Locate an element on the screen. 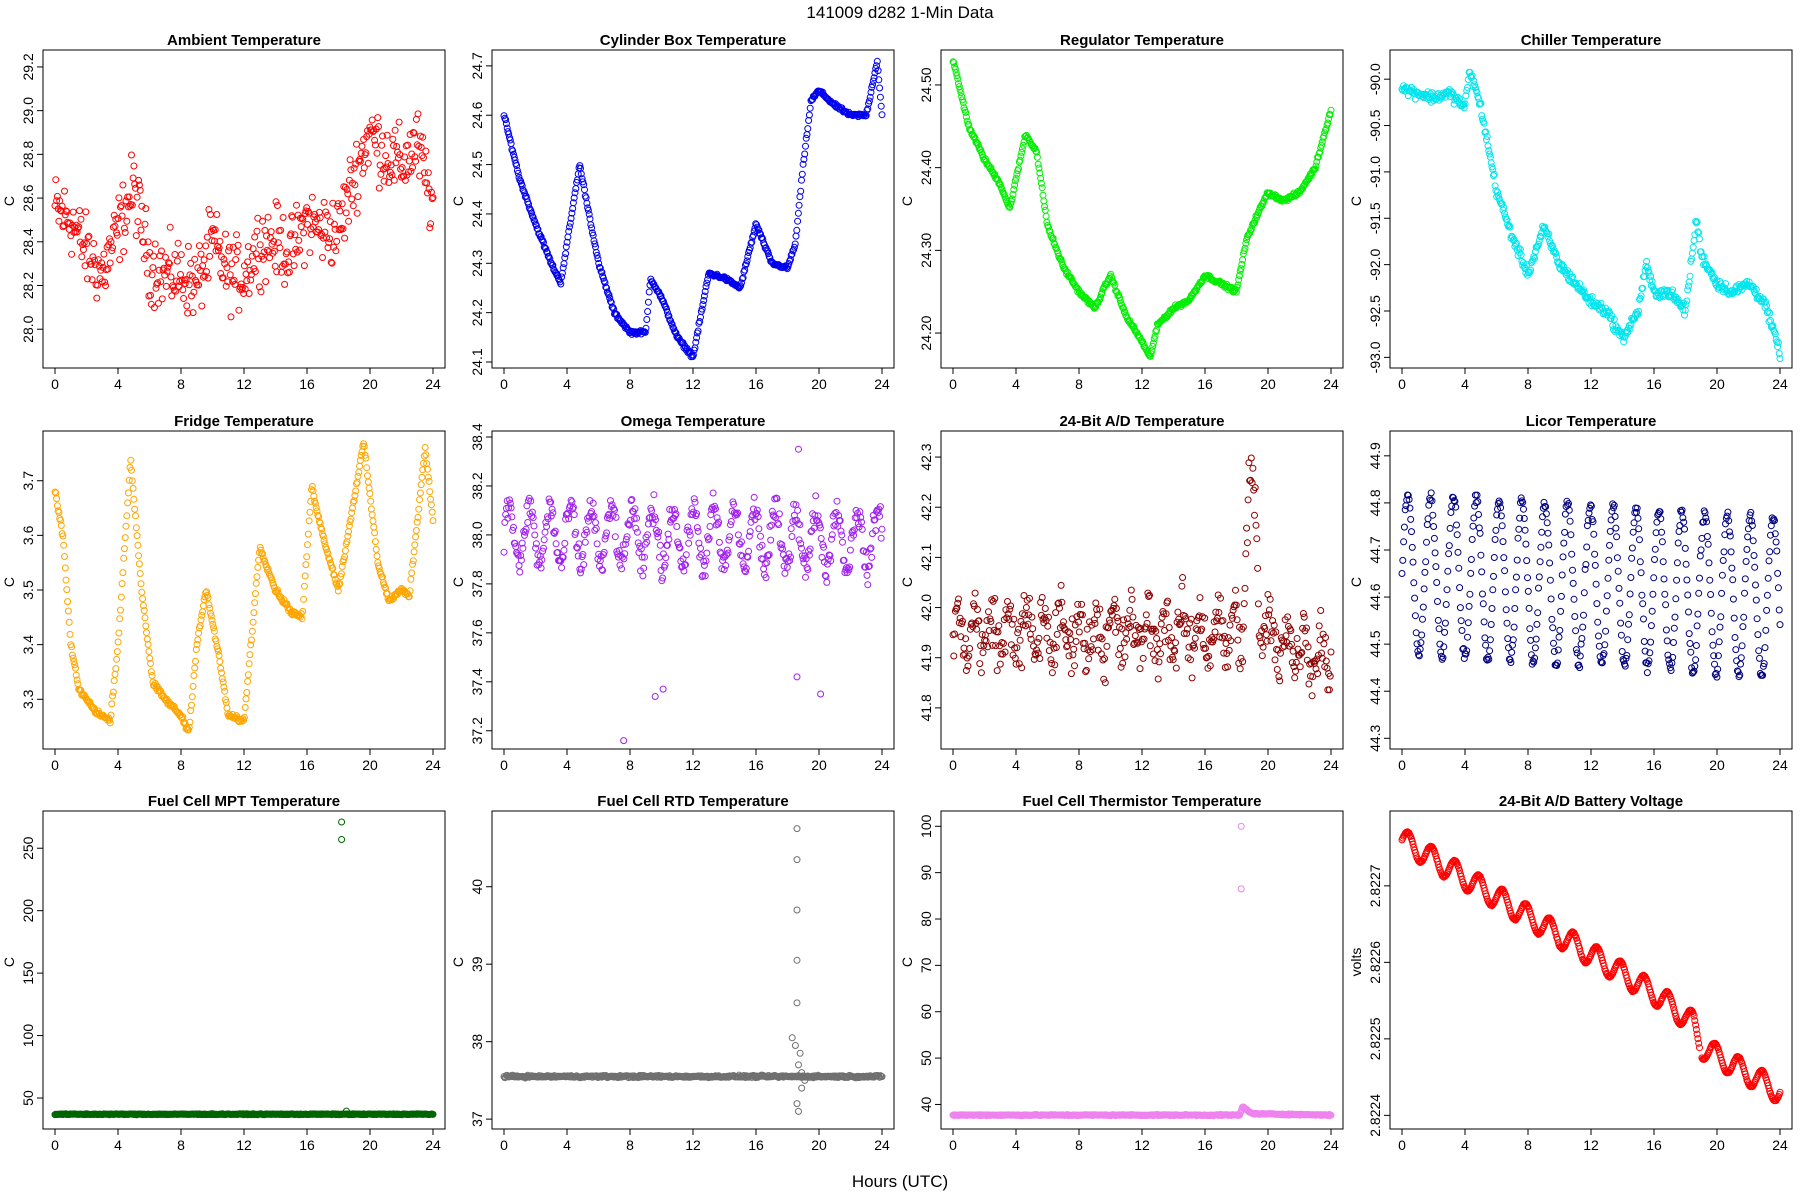 Image resolution: width=1800 pixels, height=1200 pixels. x-tick-label: 12 is located at coordinates (244, 384).